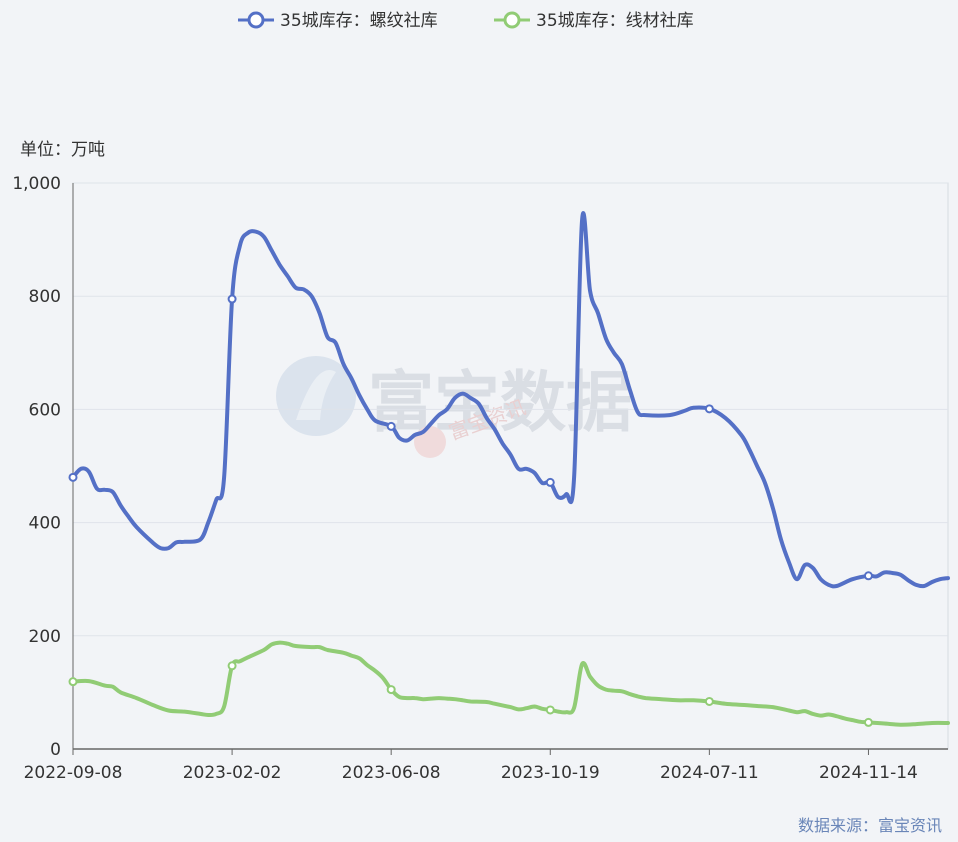 This screenshot has width=958, height=842. I want to click on legend-rebar-label: 35城库存：螺纹社库, so click(359, 21).